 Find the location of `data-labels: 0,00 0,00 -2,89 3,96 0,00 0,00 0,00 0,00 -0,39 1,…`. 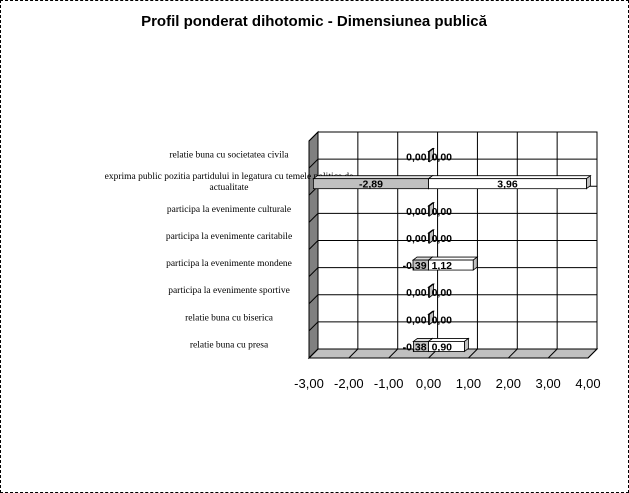

data-labels: 0,00 0,00 -2,89 3,96 0,00 0,00 0,00 0,00 -0,39 1,… is located at coordinates (438, 253).